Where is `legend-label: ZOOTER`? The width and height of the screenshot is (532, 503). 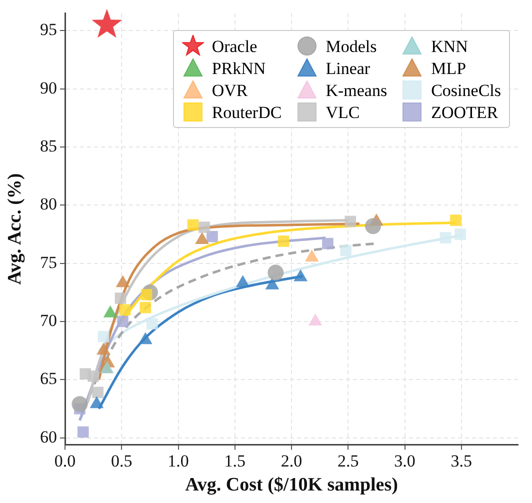 legend-label: ZOOTER is located at coordinates (464, 112).